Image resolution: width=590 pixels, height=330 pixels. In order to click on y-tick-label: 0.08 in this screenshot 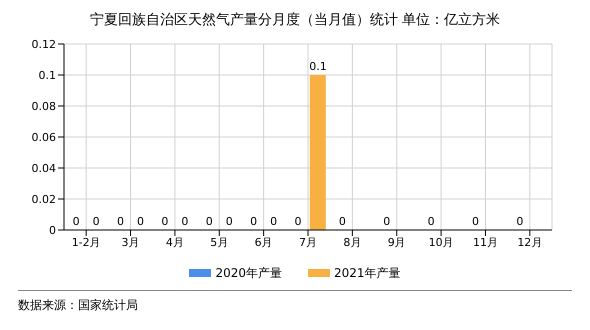, I will do `click(44, 106)`.